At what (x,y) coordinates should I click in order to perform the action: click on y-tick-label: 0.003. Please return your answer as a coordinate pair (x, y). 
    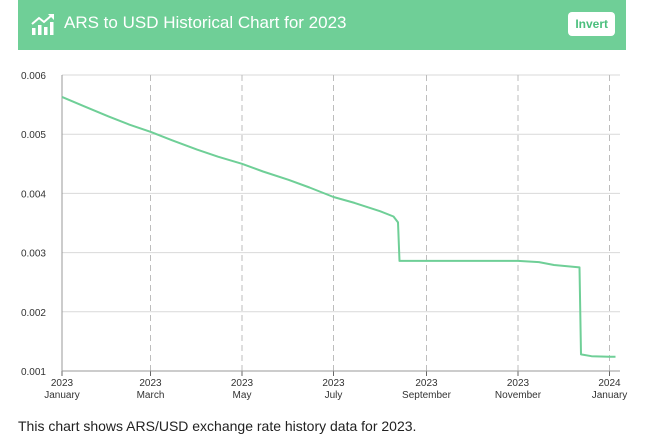
    Looking at the image, I should click on (33, 254).